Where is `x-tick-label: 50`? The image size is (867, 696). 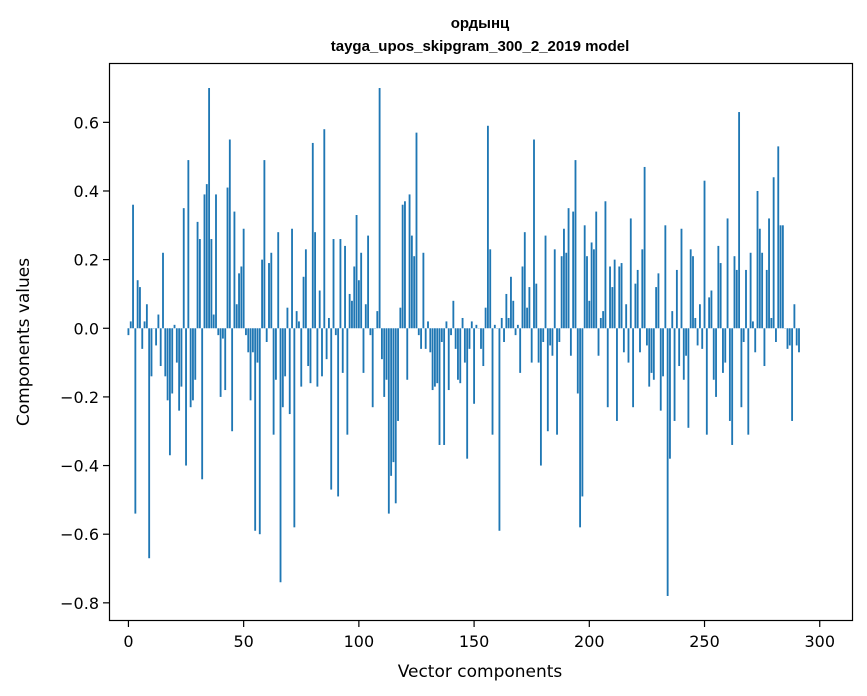 x-tick-label: 50 is located at coordinates (243, 641).